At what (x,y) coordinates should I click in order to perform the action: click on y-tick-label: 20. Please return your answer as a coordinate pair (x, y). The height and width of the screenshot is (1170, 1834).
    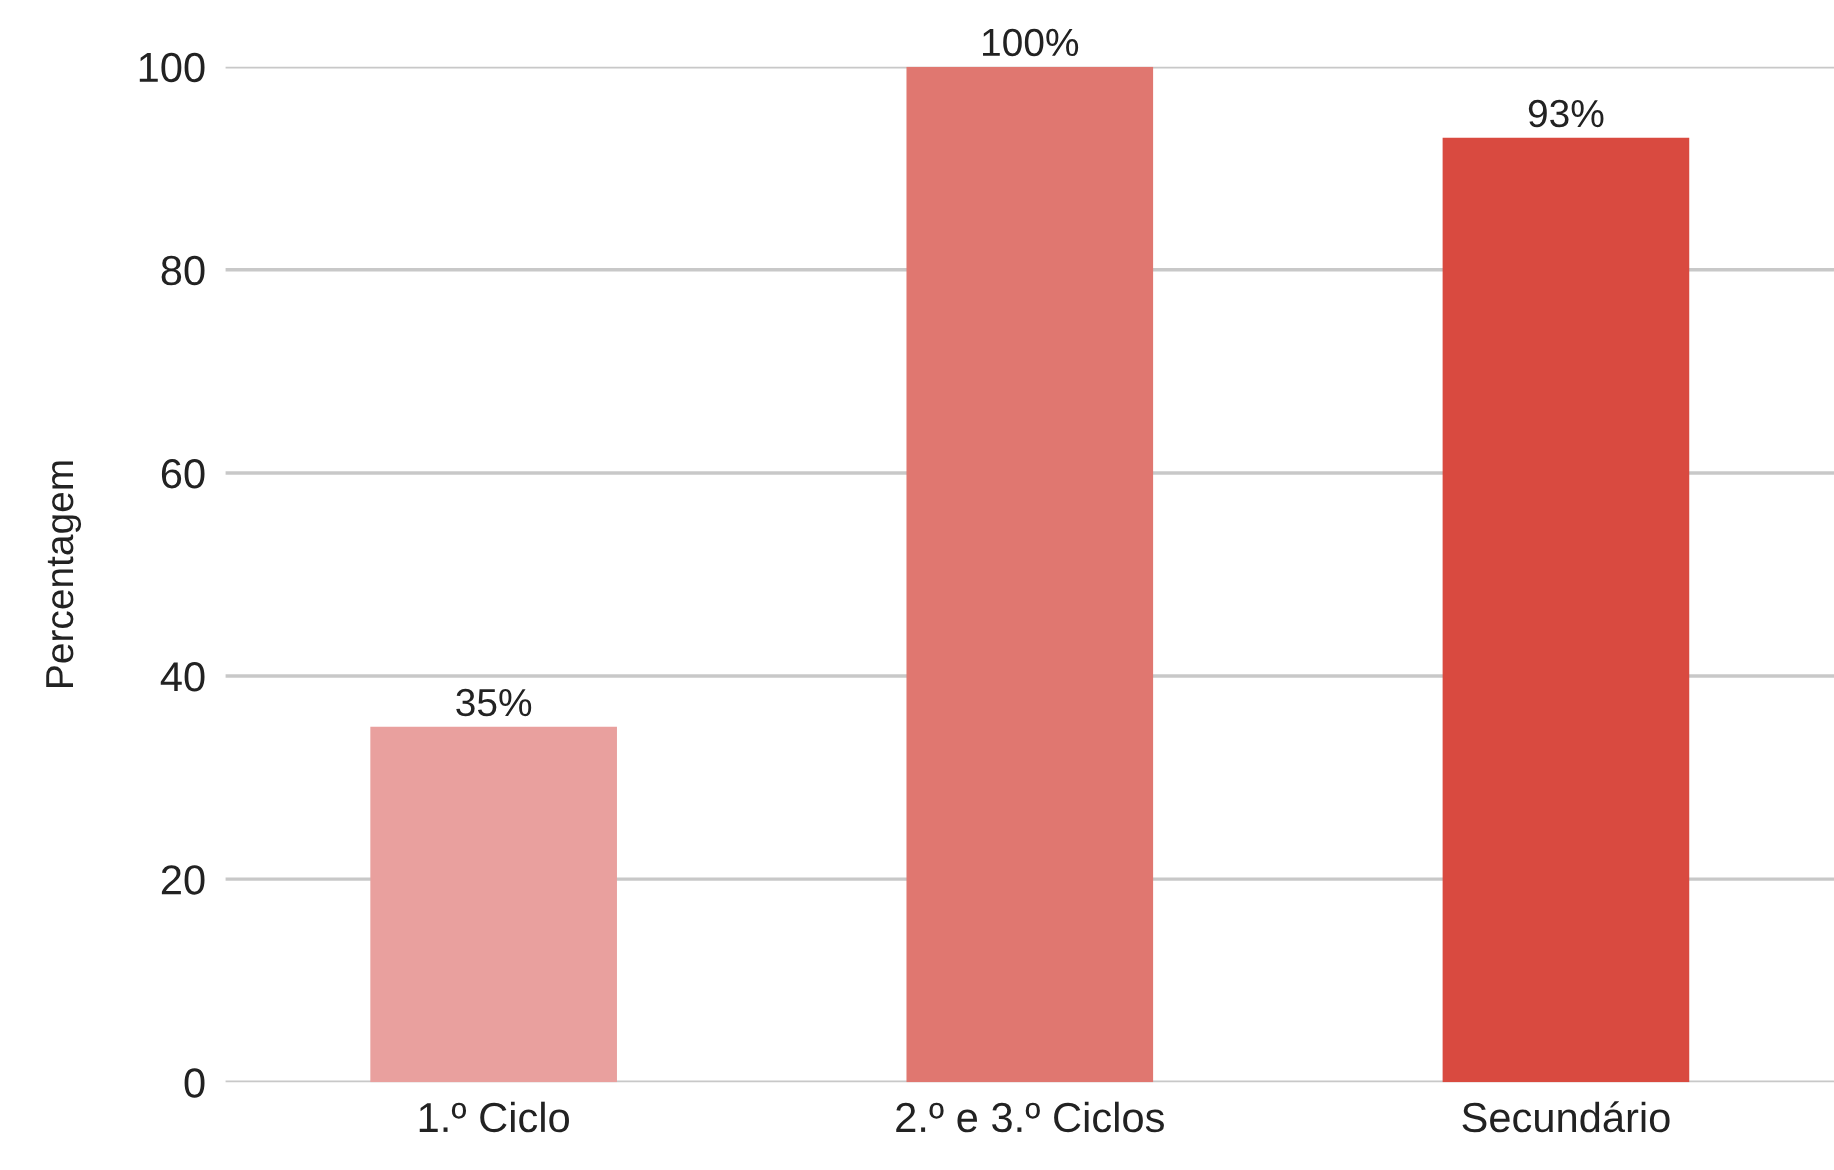
    Looking at the image, I should click on (183, 880).